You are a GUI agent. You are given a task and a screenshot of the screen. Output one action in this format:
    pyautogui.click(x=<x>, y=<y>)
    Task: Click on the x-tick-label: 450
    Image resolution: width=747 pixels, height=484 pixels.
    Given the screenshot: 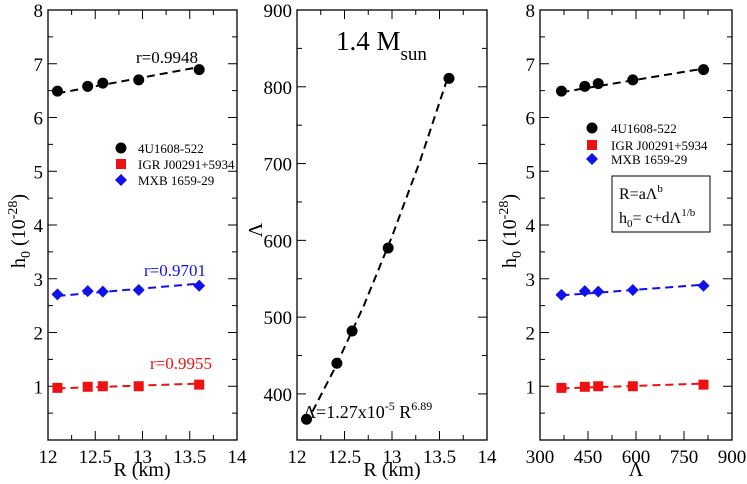 What is the action you would take?
    pyautogui.click(x=588, y=457)
    